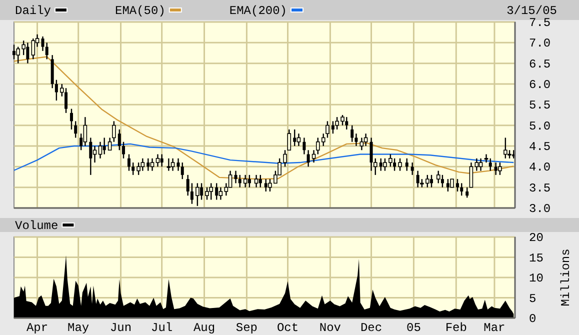 This screenshot has width=579, height=335. I want to click on y-tick-label: 5, so click(532, 299).